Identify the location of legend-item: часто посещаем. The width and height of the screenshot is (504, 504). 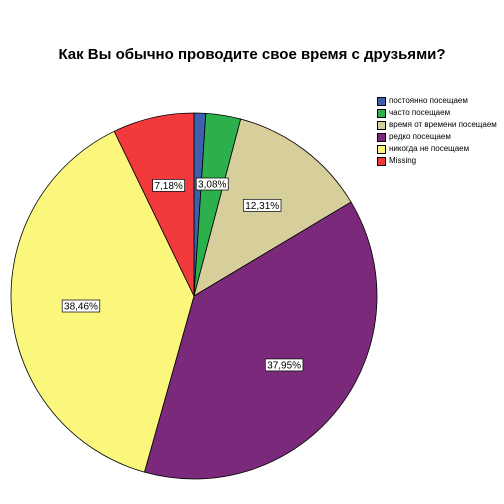
(439, 113).